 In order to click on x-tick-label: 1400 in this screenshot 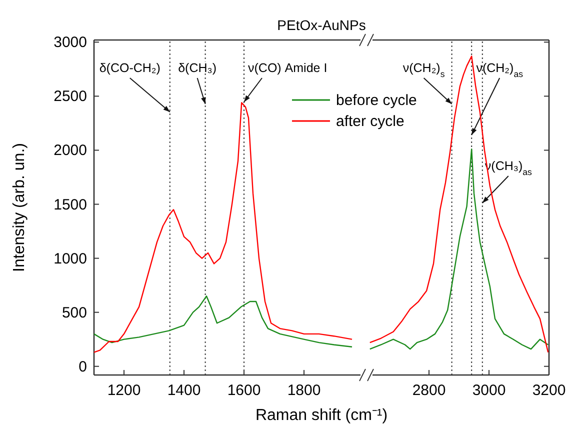, I will do `click(184, 390)`.